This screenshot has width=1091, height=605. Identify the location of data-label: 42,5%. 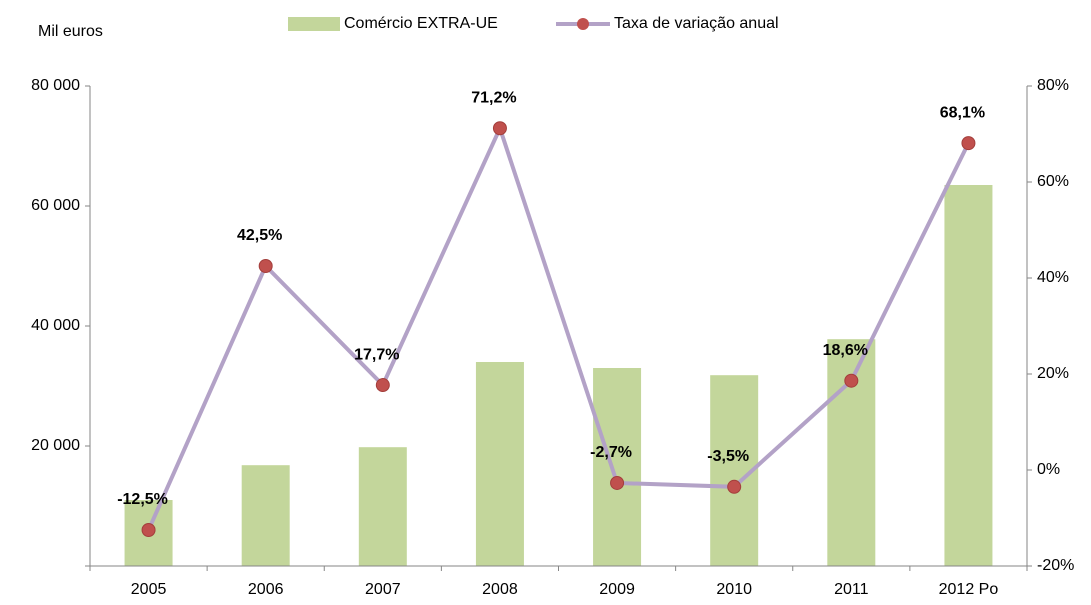
(259, 235).